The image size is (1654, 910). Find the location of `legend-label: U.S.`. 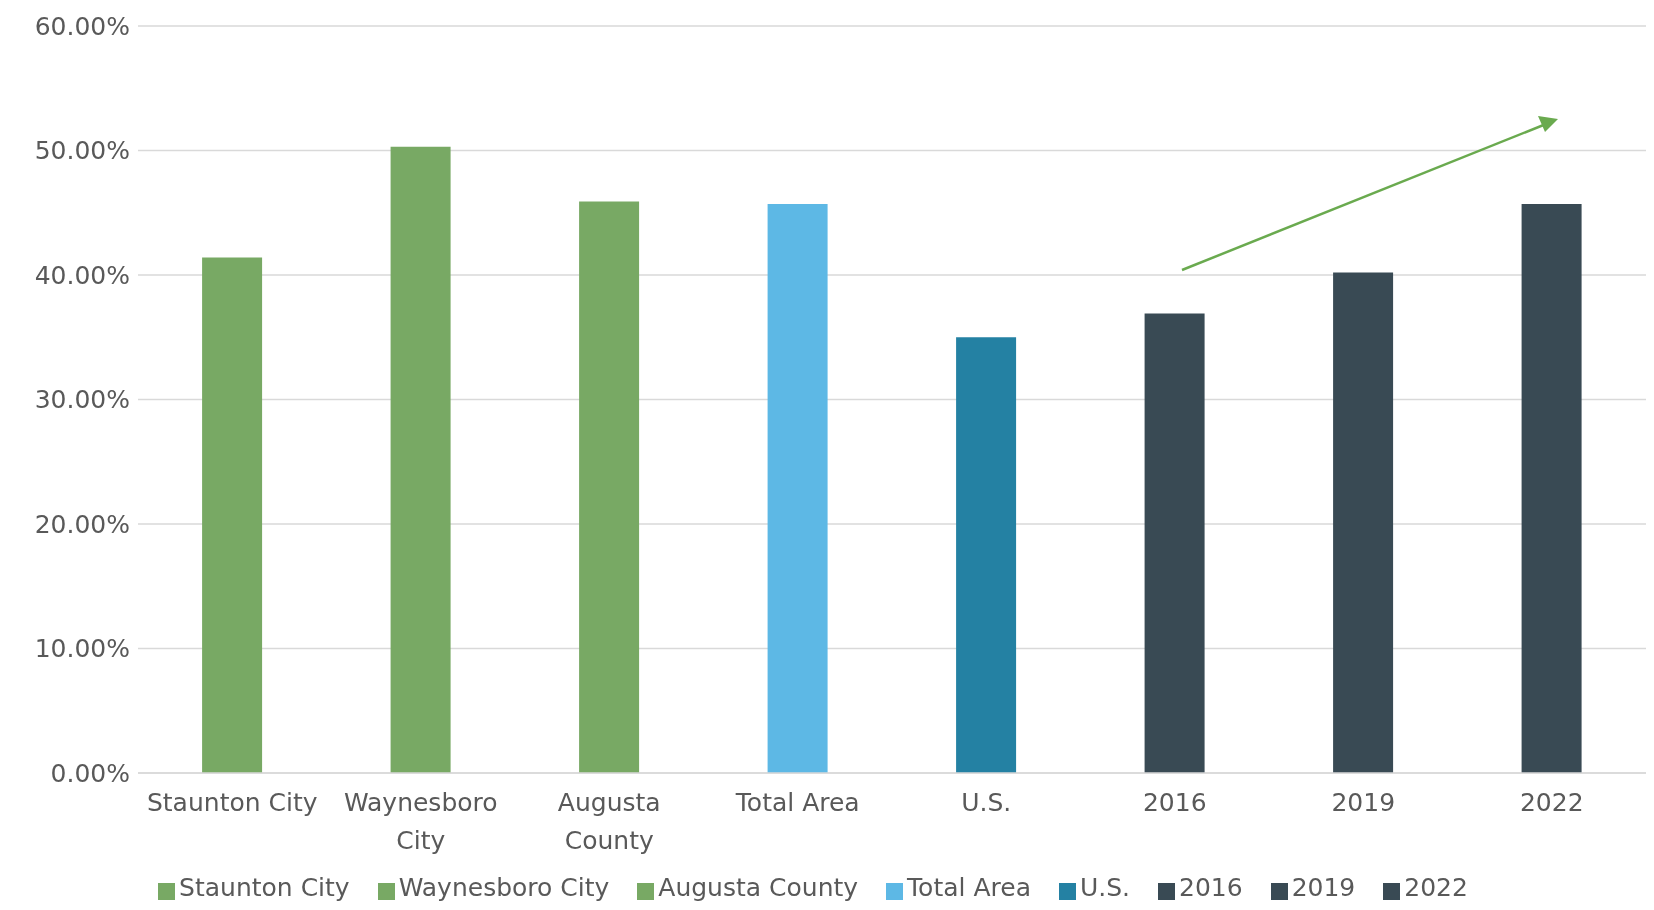

legend-label: U.S. is located at coordinates (1105, 887).